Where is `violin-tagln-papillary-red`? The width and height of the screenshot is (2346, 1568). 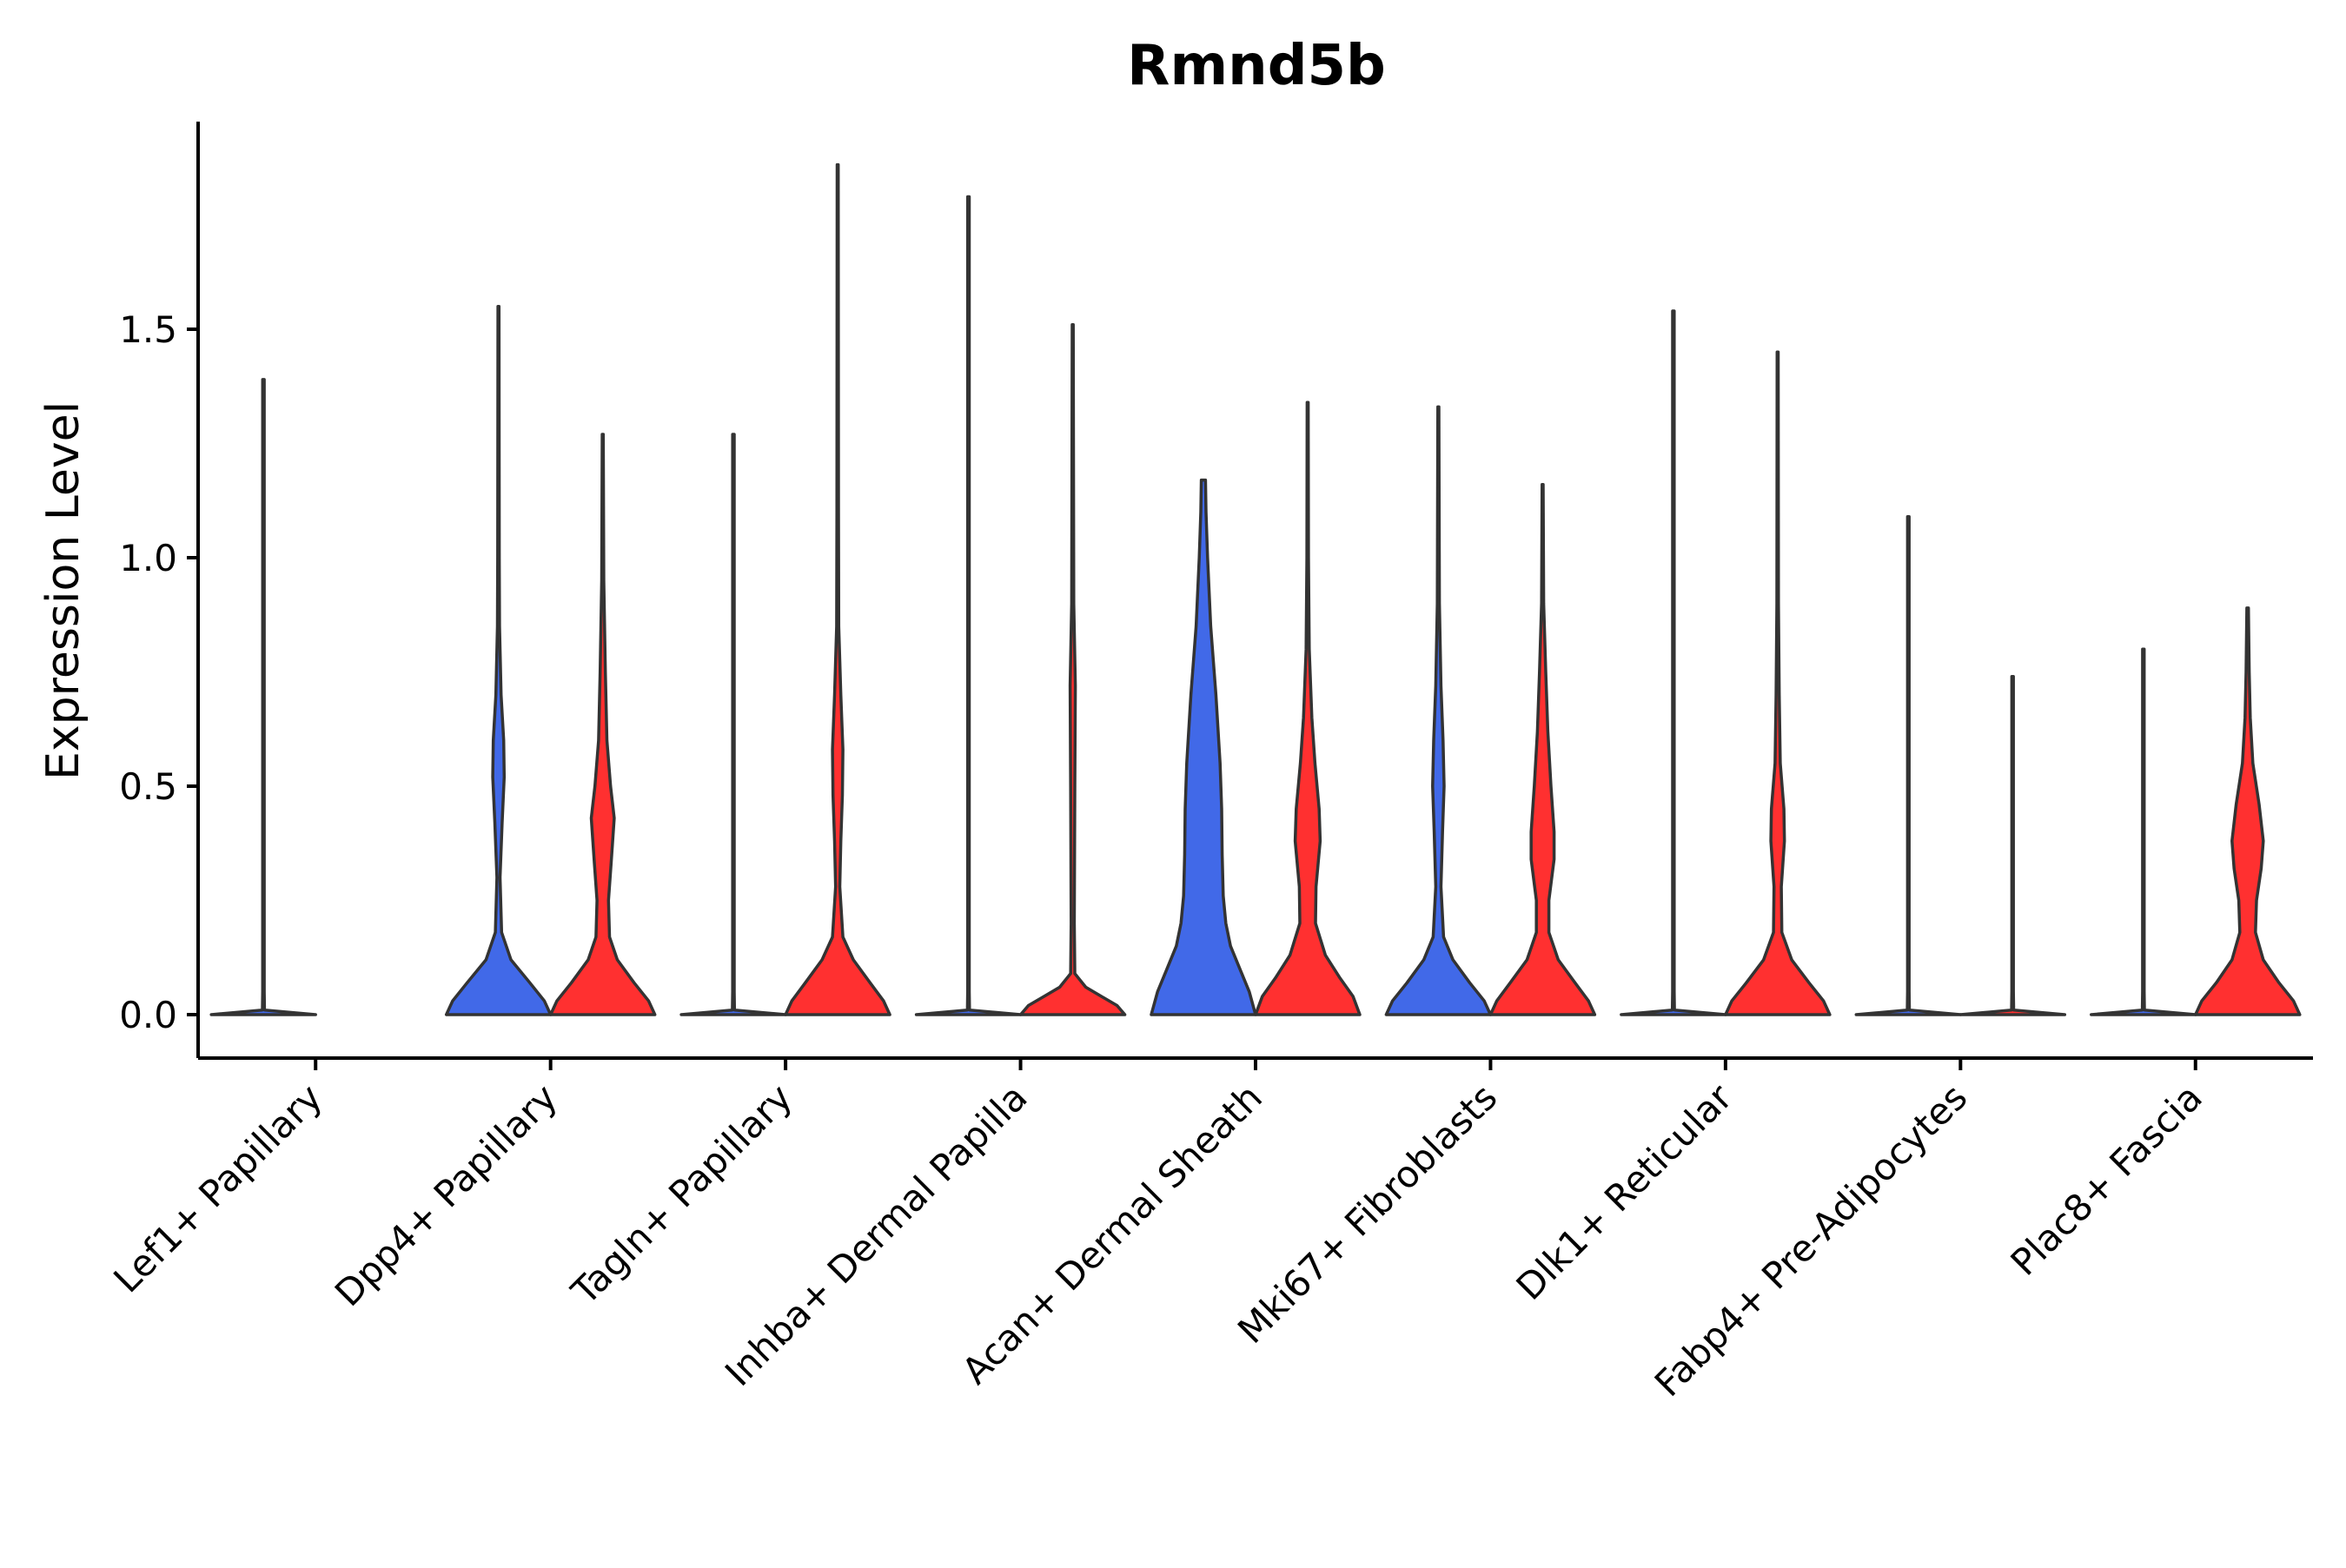
violin-tagln-papillary-red is located at coordinates (837, 589).